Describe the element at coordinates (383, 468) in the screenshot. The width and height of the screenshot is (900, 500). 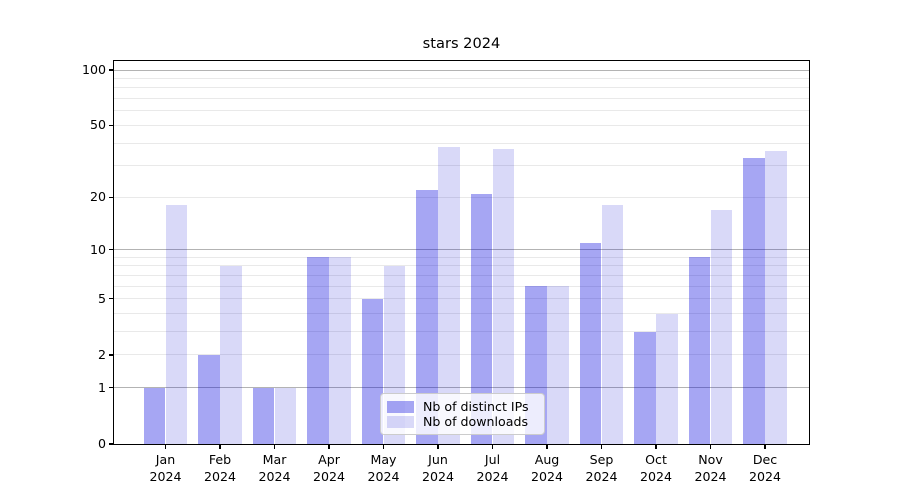
I see `x-tick-label: May 2024` at that location.